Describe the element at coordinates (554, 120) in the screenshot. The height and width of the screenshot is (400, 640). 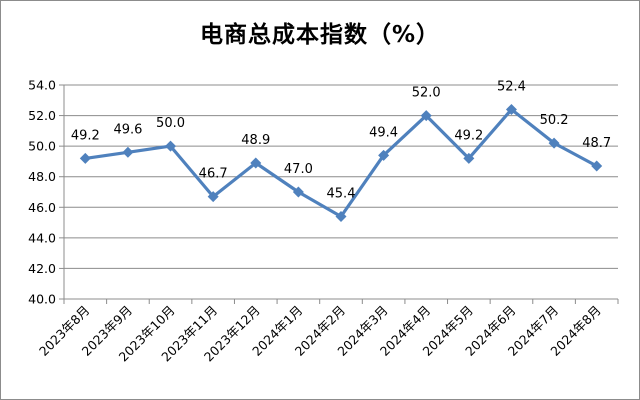
I see `data-label: 50.2` at that location.